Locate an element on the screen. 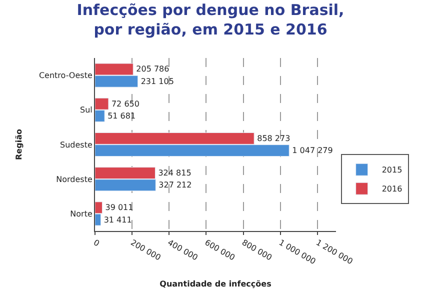 The image size is (421, 299). x-tick-label: 600 000 is located at coordinates (219, 250).